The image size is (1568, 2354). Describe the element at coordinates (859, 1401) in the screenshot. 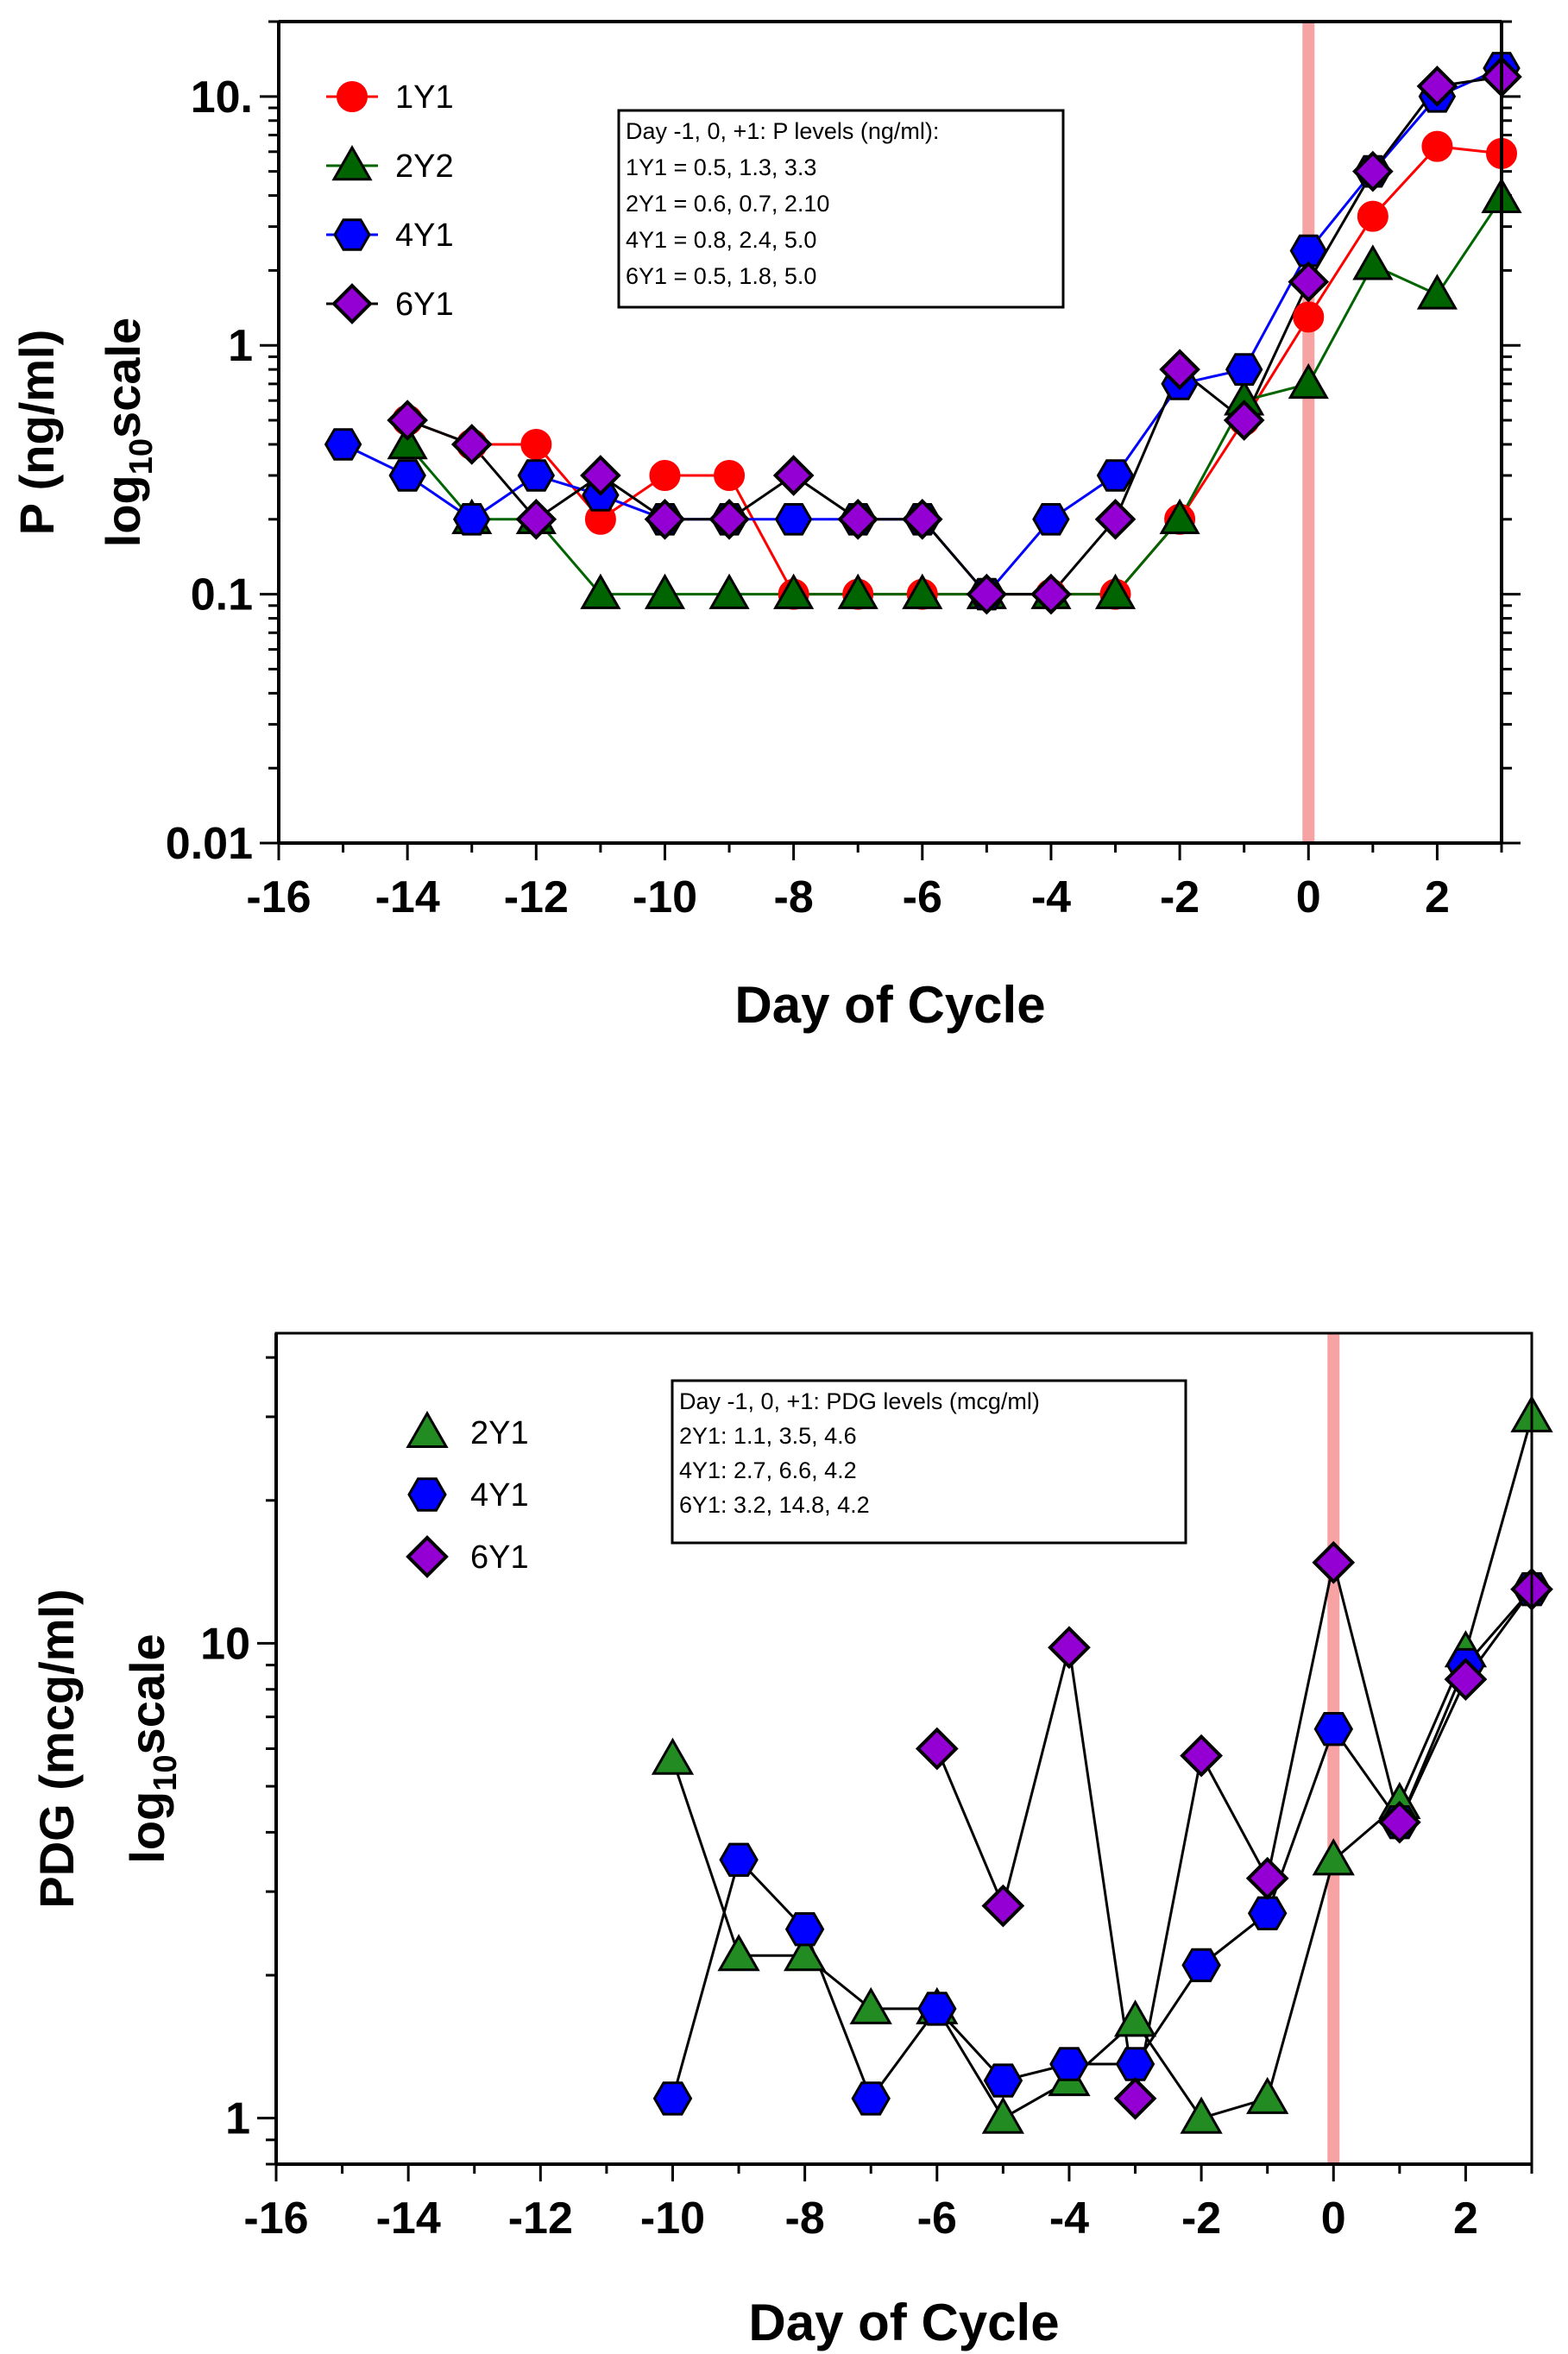

I see `annotation-line: Day -1, 0, +1: PDG levels (mcg/ml)` at that location.